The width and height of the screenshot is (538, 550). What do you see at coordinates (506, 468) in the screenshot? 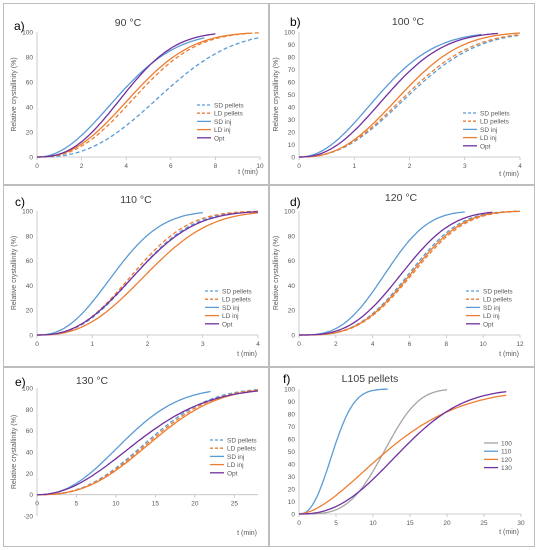
I see `legend-label: 130` at bounding box center [506, 468].